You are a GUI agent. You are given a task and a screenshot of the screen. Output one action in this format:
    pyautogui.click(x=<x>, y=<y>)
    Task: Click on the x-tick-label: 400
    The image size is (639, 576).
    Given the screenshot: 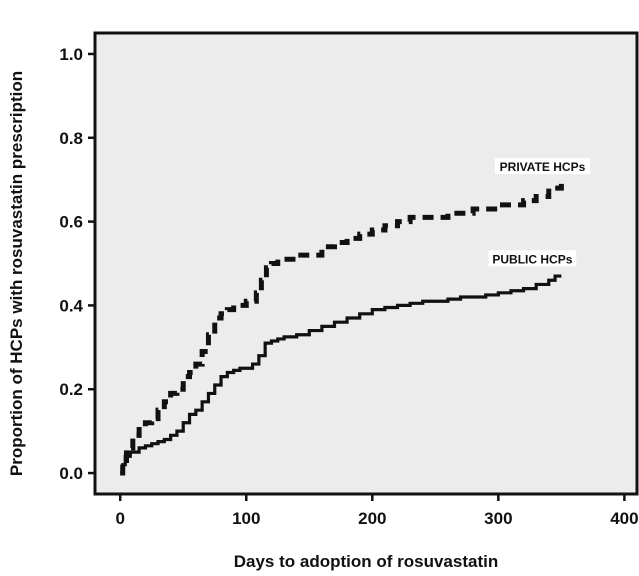 What is the action you would take?
    pyautogui.click(x=624, y=518)
    